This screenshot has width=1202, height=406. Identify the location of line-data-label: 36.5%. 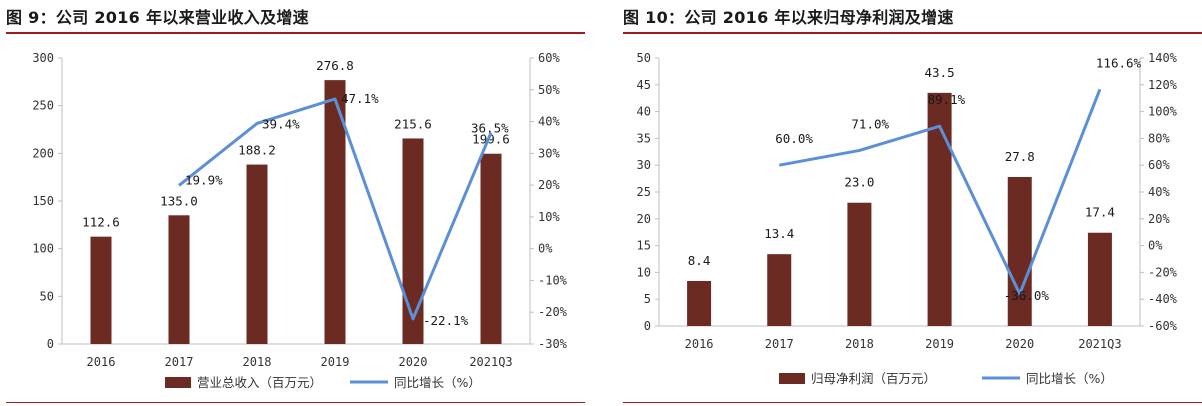
(490, 128).